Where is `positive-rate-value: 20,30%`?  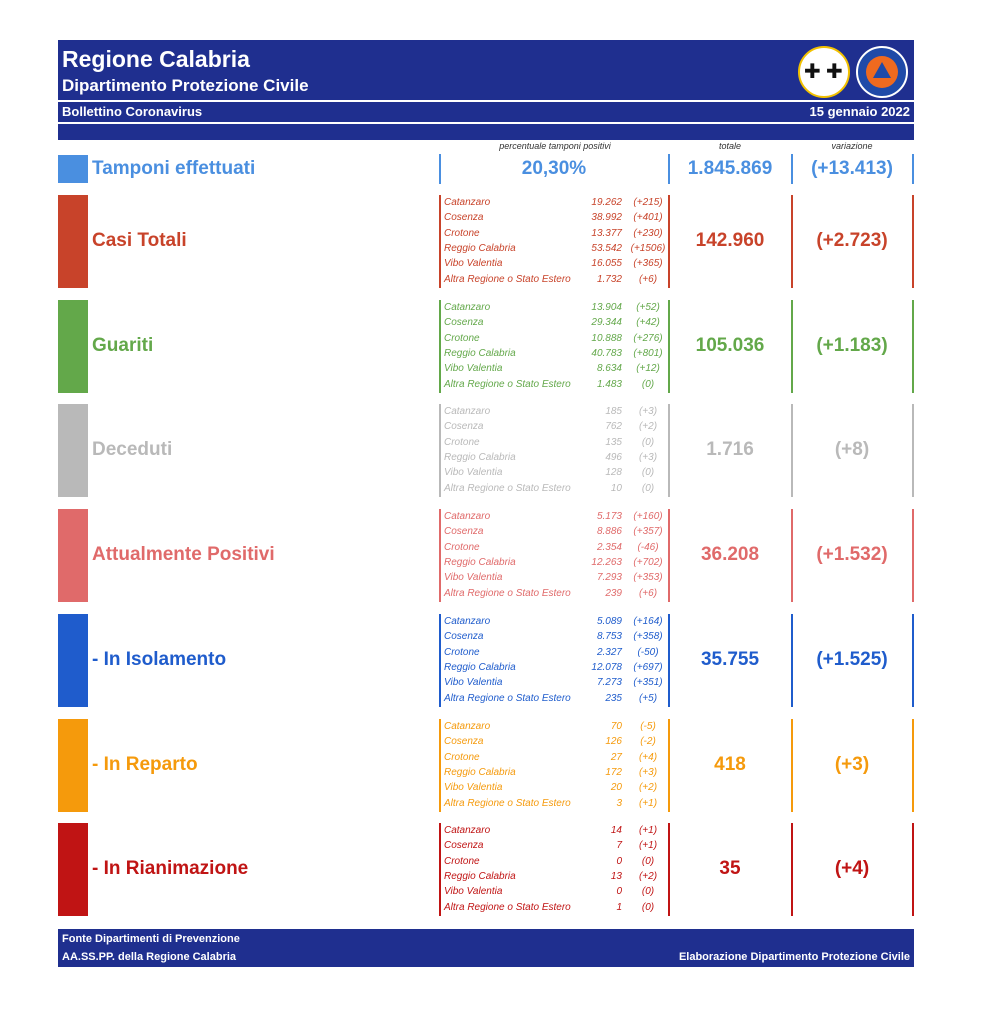
positive-rate-value: 20,30% is located at coordinates (554, 168).